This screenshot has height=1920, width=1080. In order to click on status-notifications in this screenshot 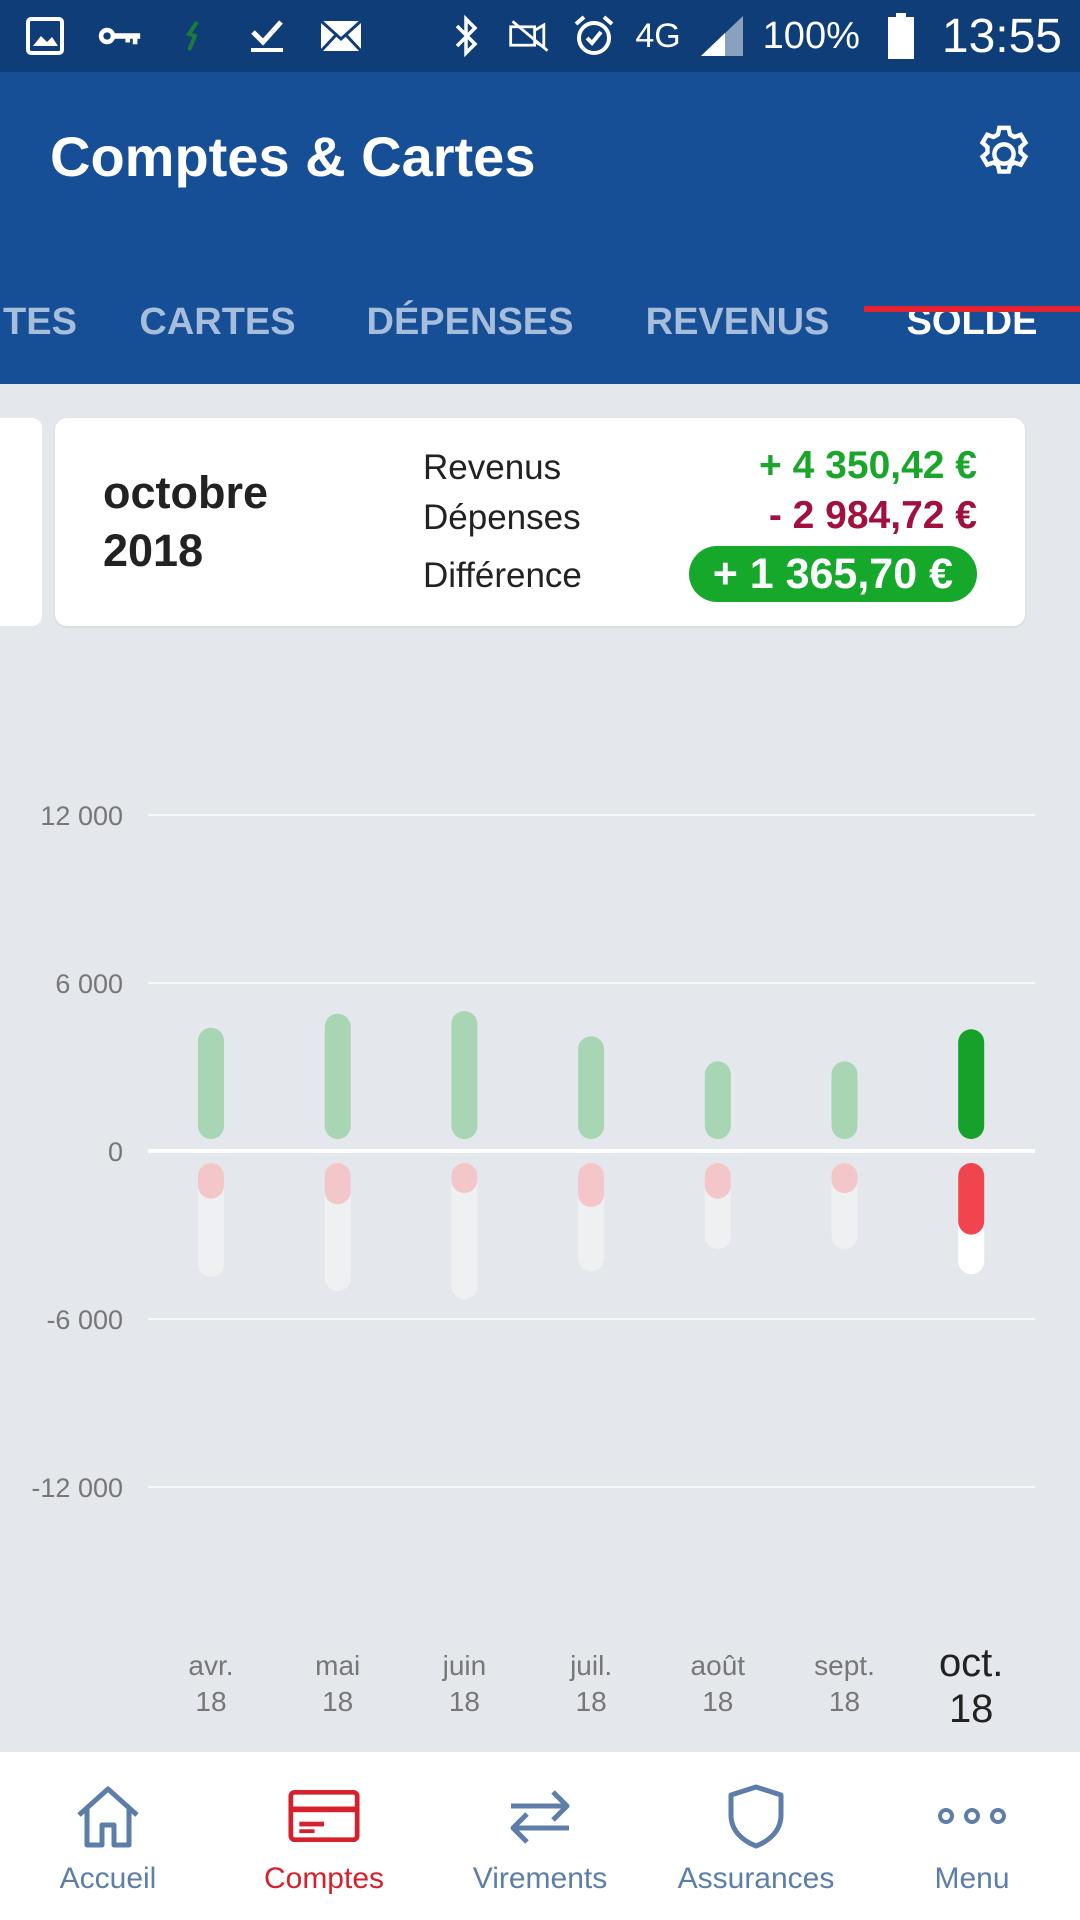, I will do `click(193, 36)`.